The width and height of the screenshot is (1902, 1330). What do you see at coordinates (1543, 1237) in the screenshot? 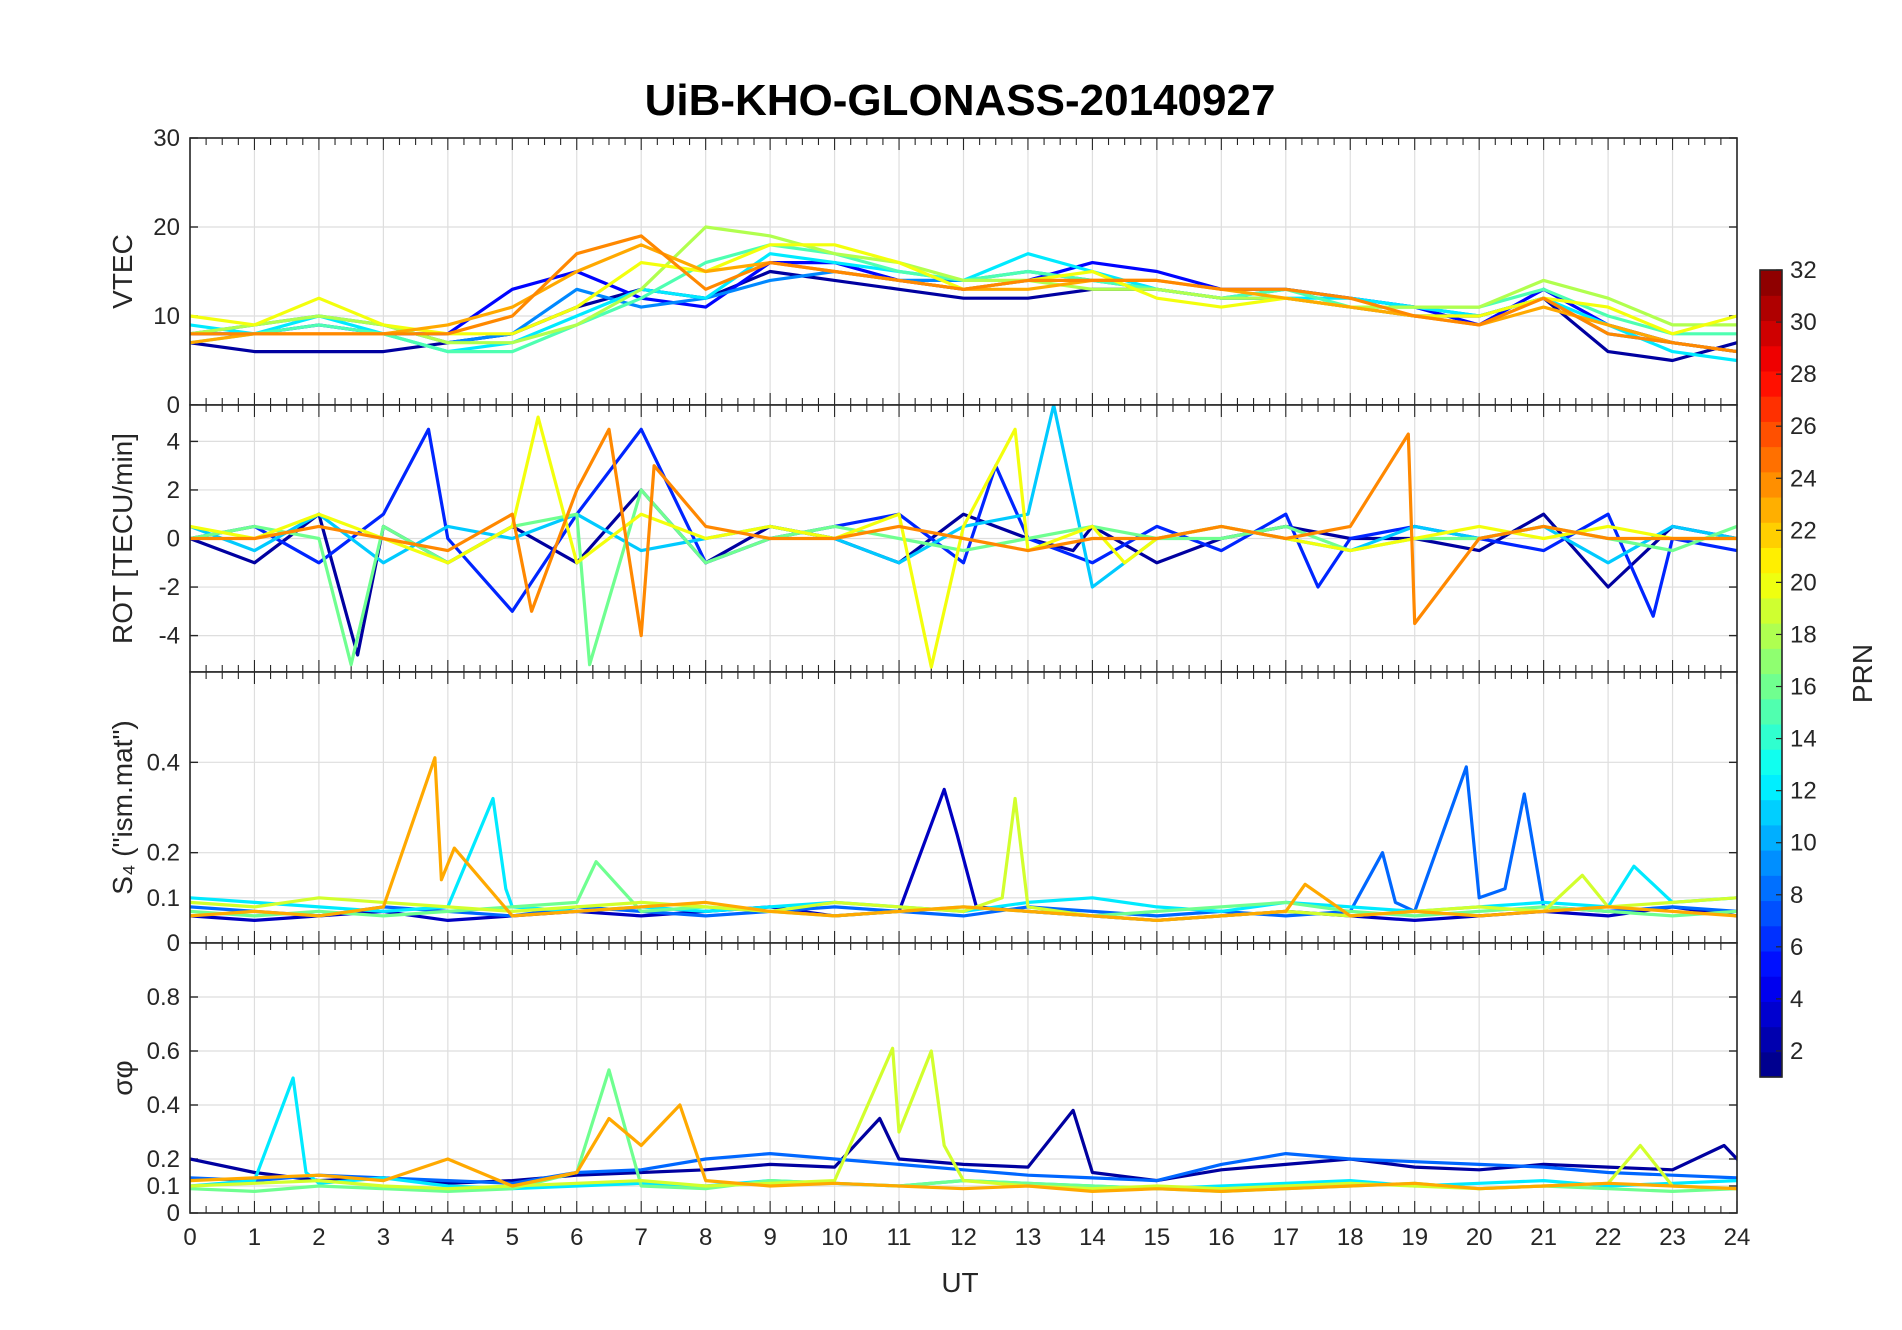
I see `xtick-label: 21` at bounding box center [1543, 1237].